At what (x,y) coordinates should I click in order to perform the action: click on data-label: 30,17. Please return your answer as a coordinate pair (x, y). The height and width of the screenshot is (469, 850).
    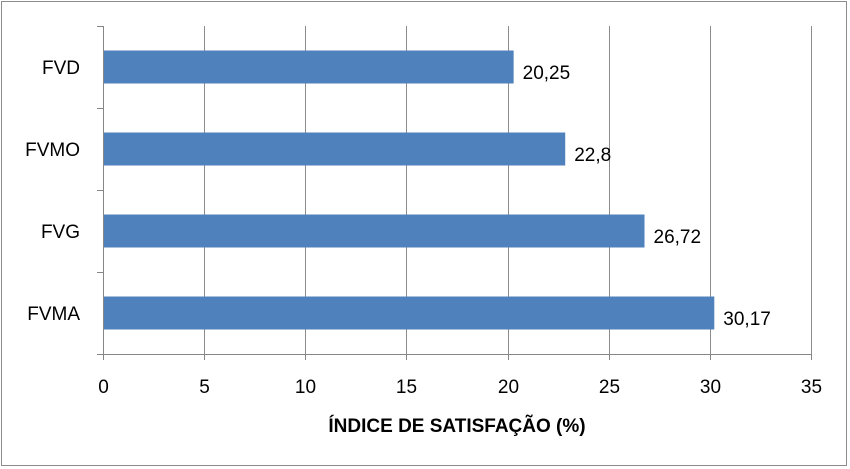
    Looking at the image, I should click on (747, 319).